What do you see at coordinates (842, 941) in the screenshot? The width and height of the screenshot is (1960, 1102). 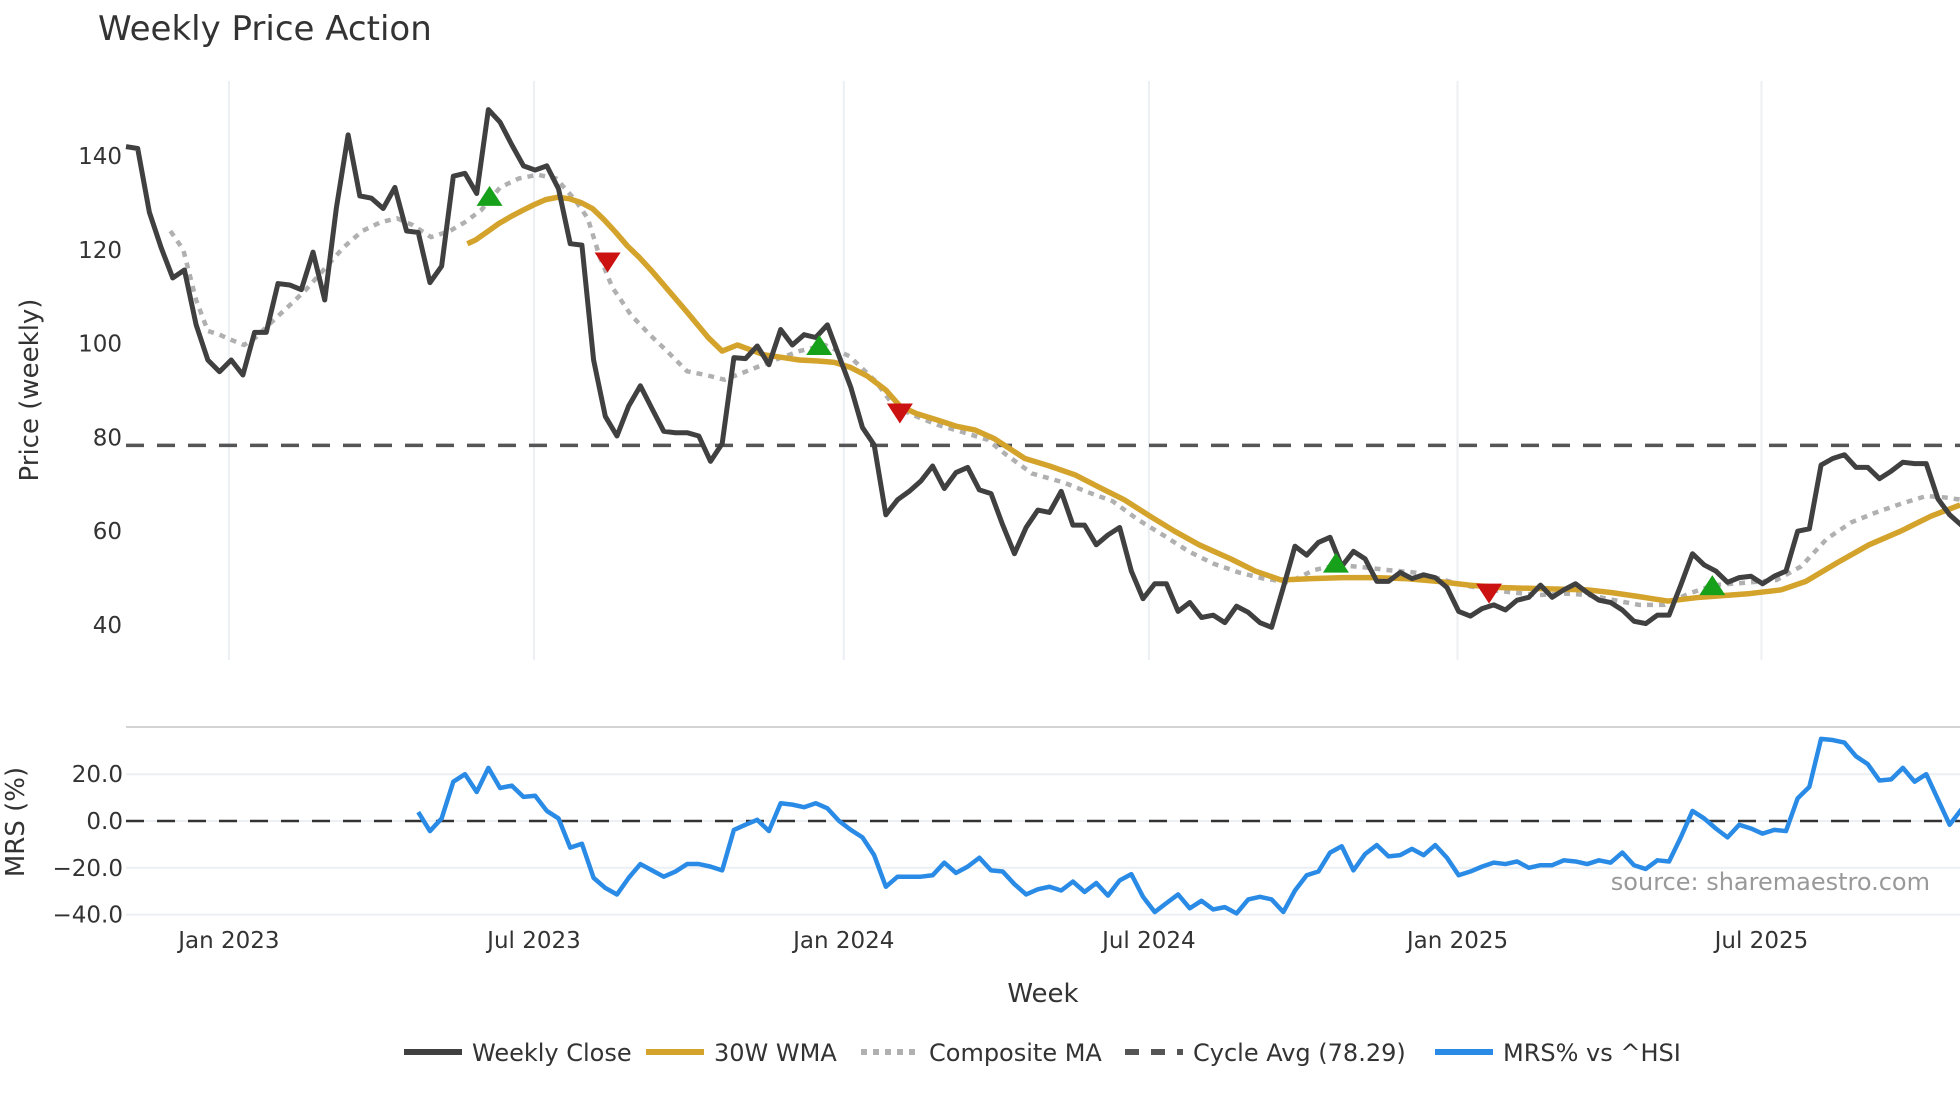 I see `x-tick-label: Jan 2024` at bounding box center [842, 941].